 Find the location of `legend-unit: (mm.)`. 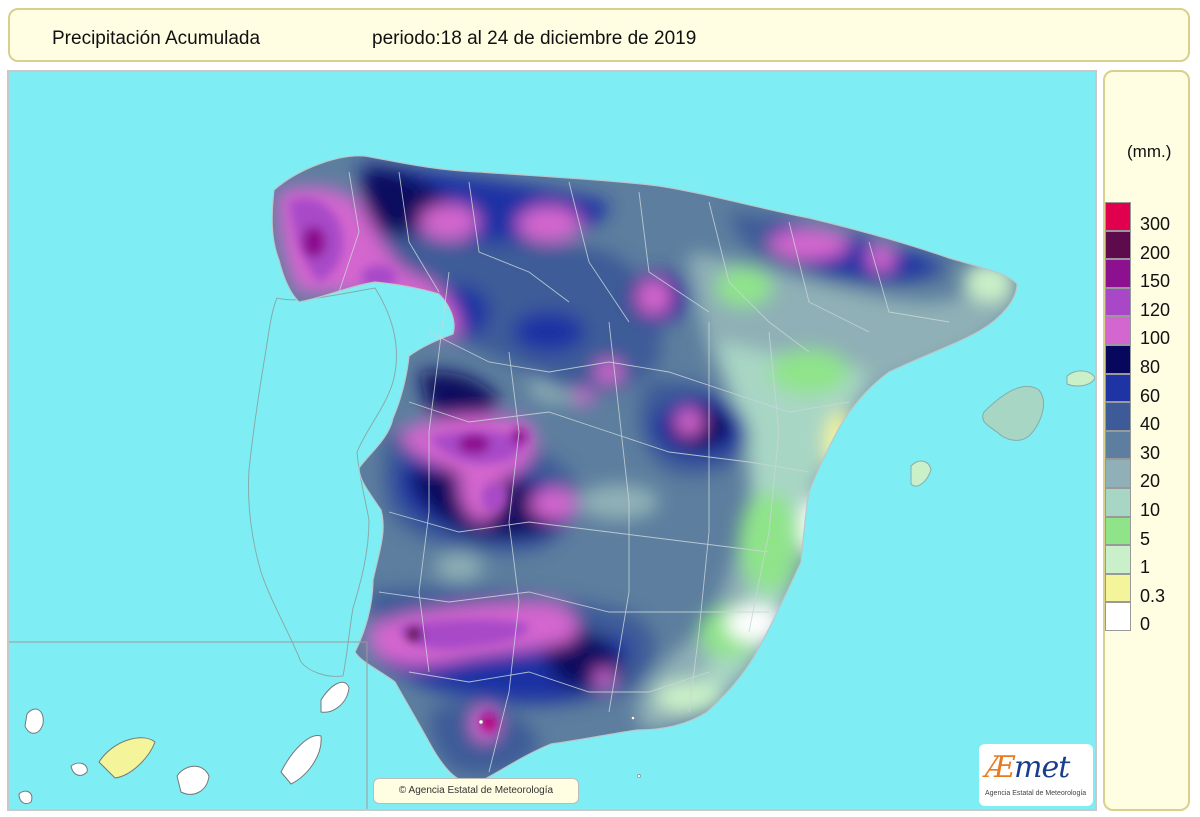

legend-unit: (mm.) is located at coordinates (1149, 151).